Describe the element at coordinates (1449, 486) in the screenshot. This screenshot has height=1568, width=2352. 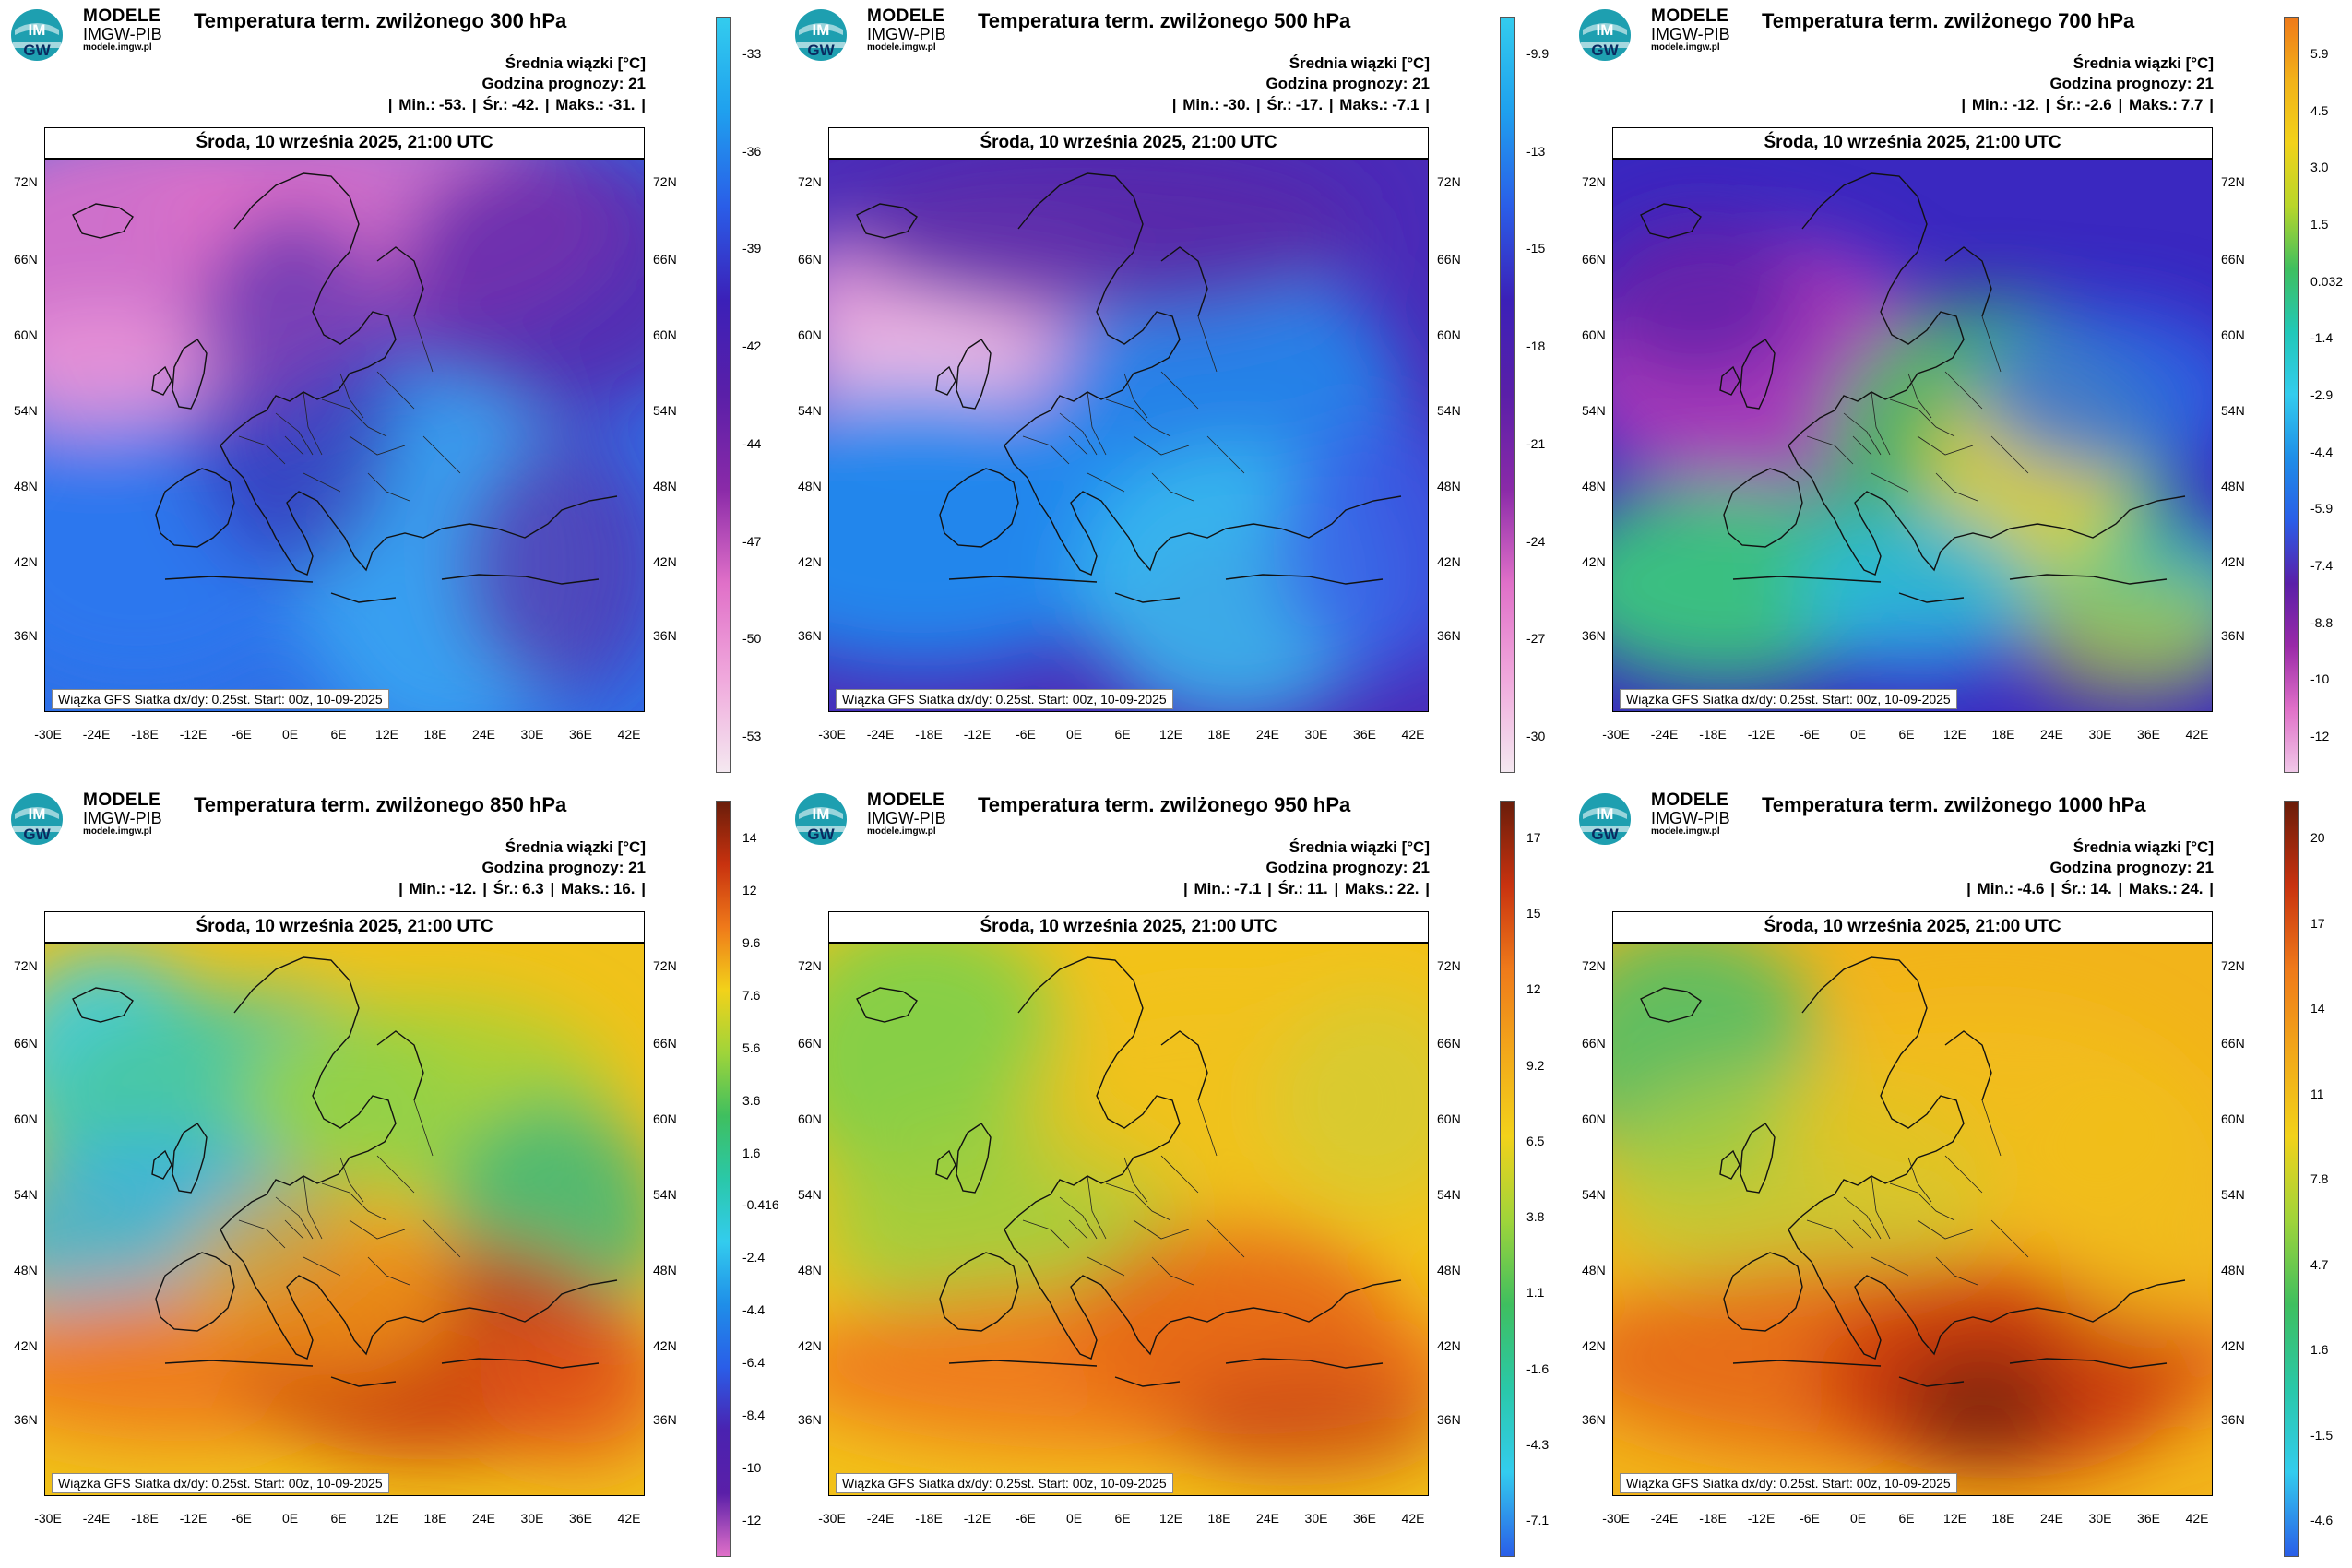
I see `lat-tick-right: 48N` at that location.